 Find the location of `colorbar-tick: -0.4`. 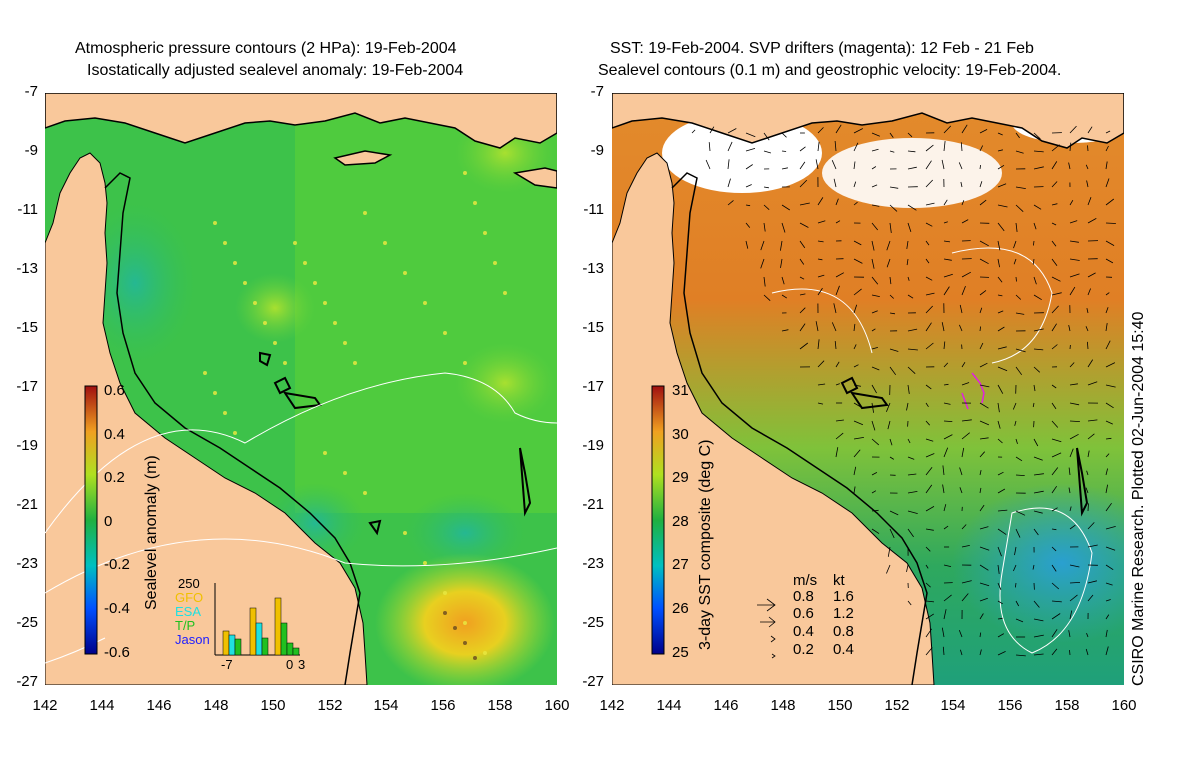

colorbar-tick: -0.4 is located at coordinates (117, 608).